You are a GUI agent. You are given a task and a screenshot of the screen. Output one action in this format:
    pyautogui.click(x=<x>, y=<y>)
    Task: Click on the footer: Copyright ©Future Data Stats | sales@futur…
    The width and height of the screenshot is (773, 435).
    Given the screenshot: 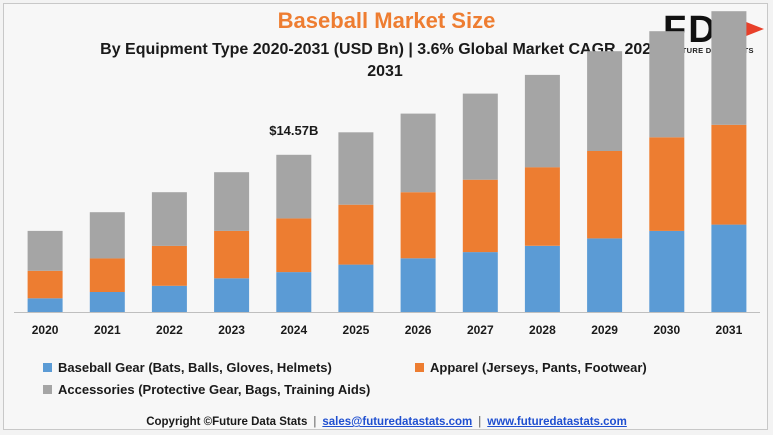 What is the action you would take?
    pyautogui.click(x=386, y=422)
    